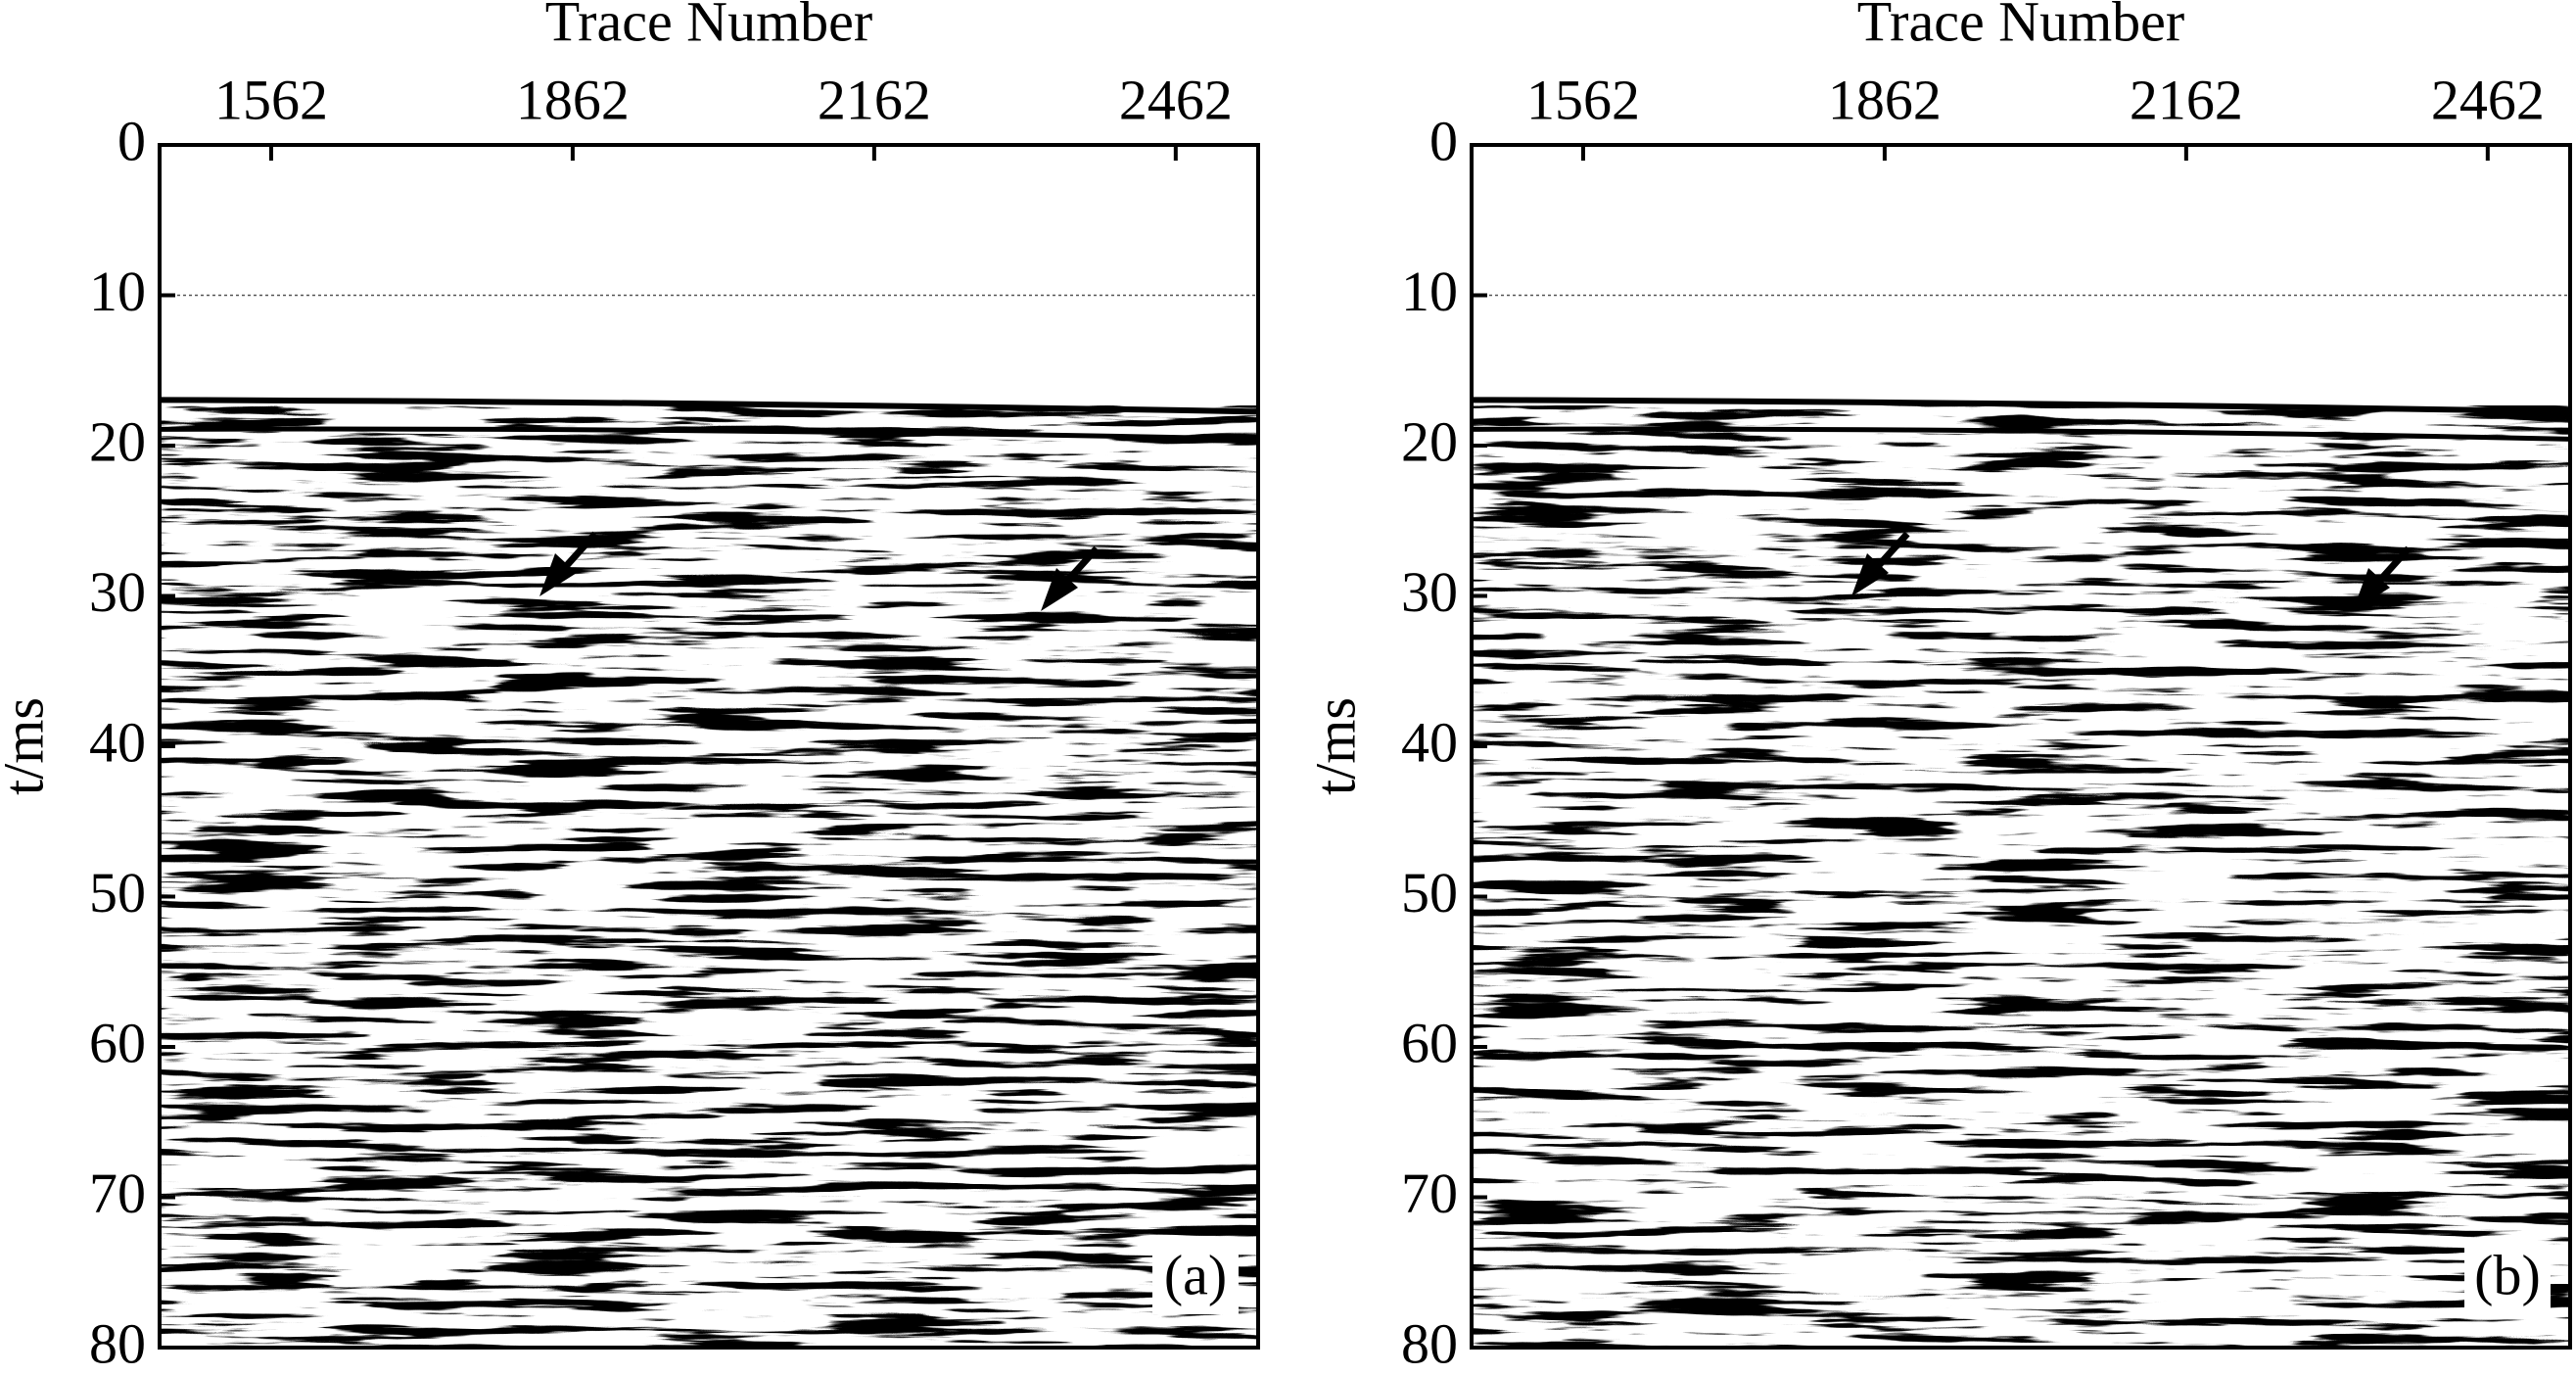 This screenshot has width=2576, height=1375. I want to click on panel-label: (a), so click(1195, 1274).